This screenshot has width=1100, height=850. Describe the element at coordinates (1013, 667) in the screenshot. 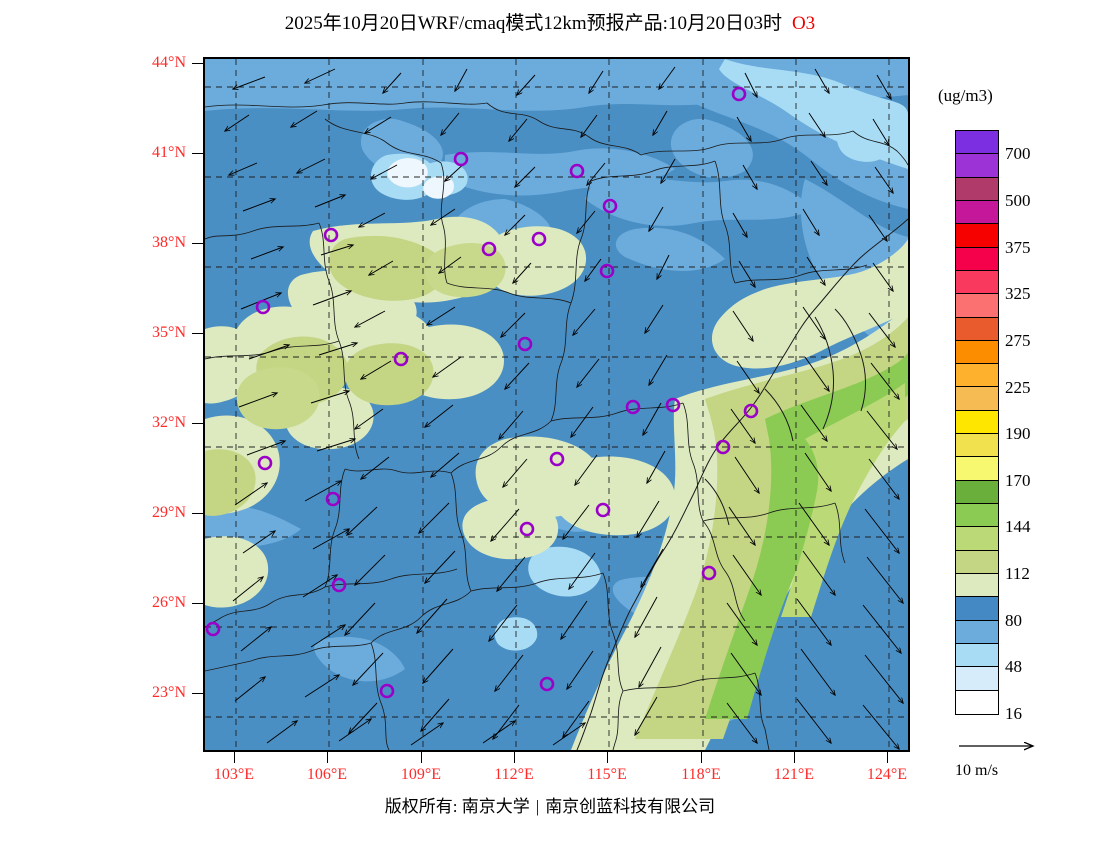

I see `colorbar-tick-48: 48` at that location.